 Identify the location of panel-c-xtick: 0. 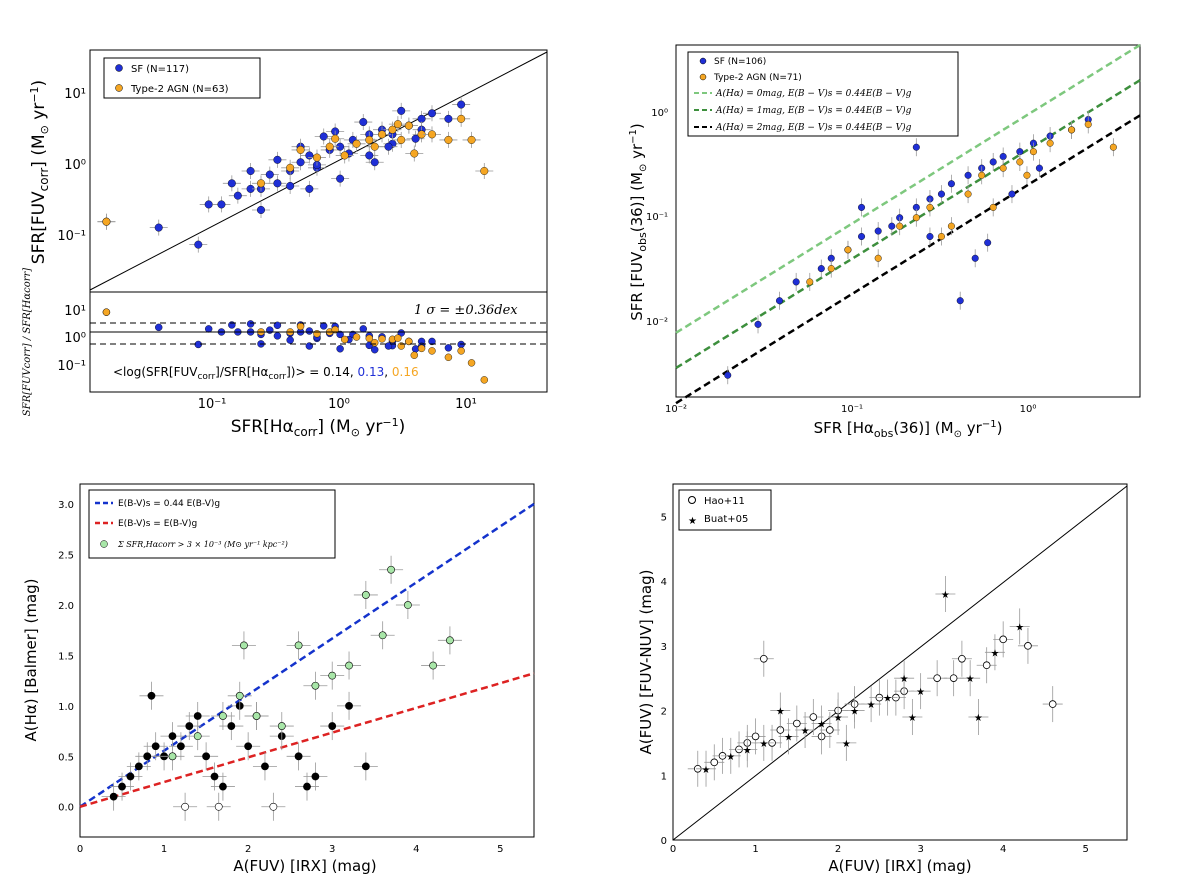
(80, 849).